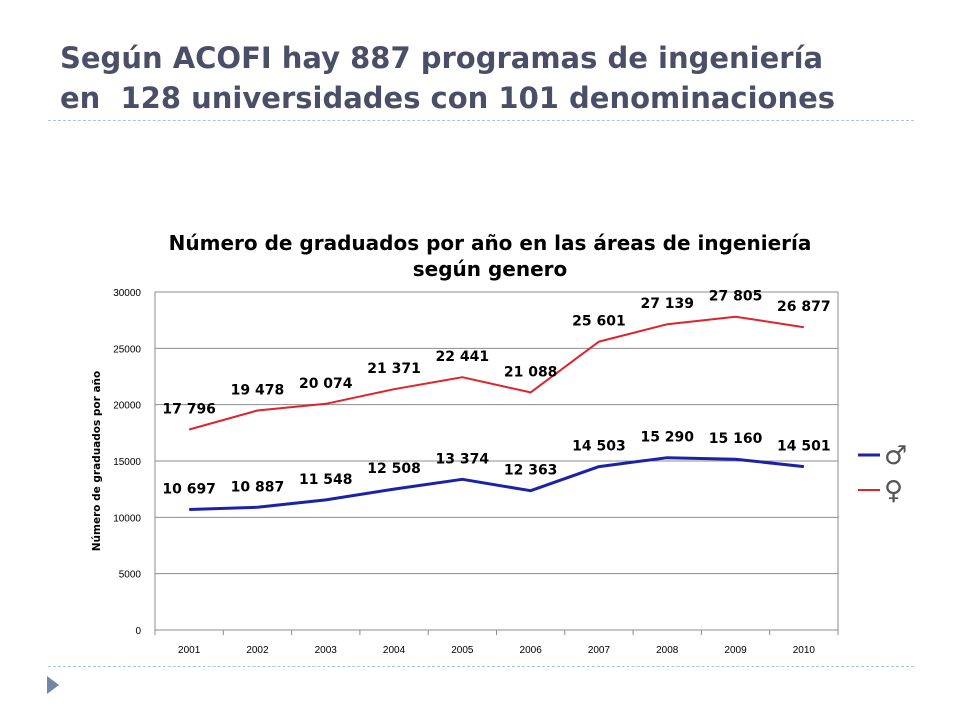  I want to click on data-label-female-2004: 21 371, so click(394, 369).